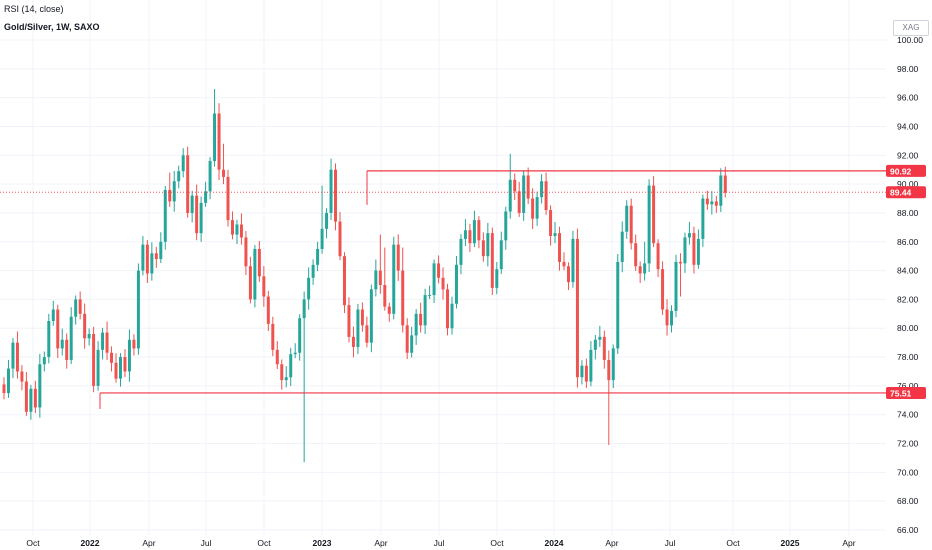 This screenshot has width=932, height=550. I want to click on y-tick-label: 88.00, so click(908, 213).